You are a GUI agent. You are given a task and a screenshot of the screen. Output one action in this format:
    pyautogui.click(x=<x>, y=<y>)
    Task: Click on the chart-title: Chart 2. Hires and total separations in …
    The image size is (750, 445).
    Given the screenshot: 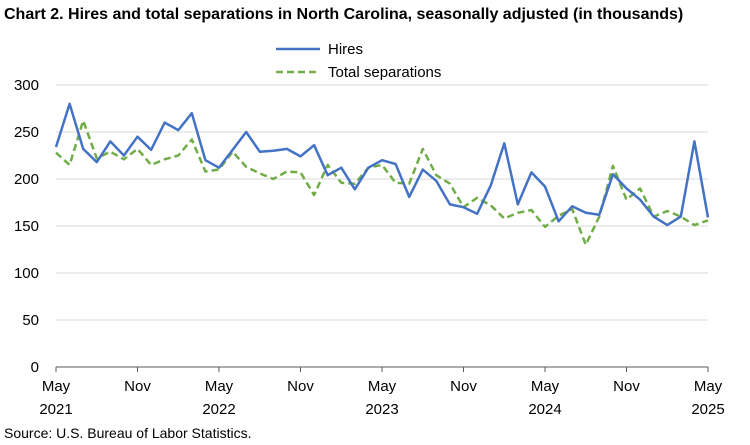 What is the action you would take?
    pyautogui.click(x=344, y=14)
    